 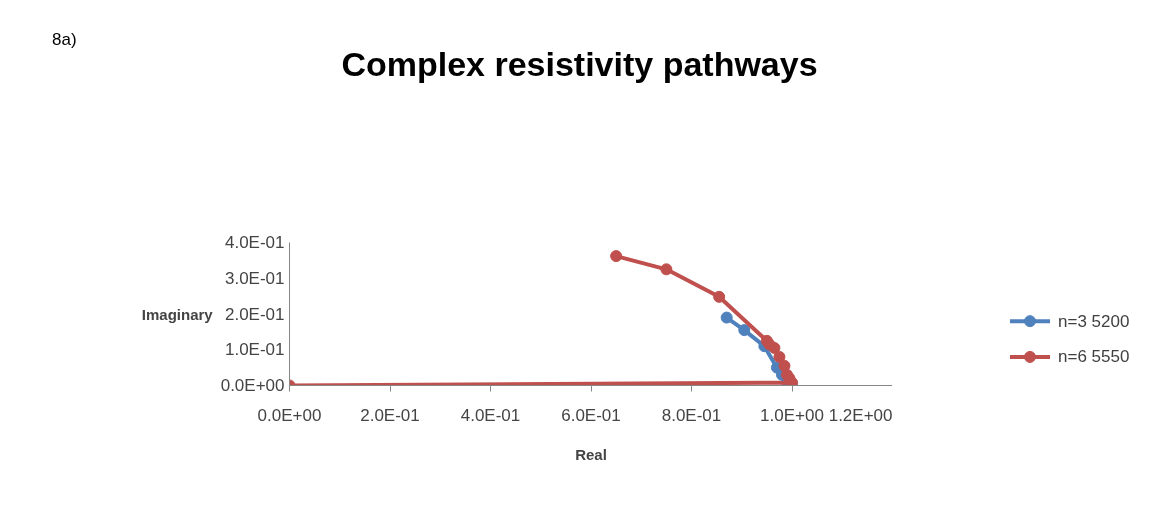 I want to click on x-tick-label: 2.0E-01, so click(x=390, y=415).